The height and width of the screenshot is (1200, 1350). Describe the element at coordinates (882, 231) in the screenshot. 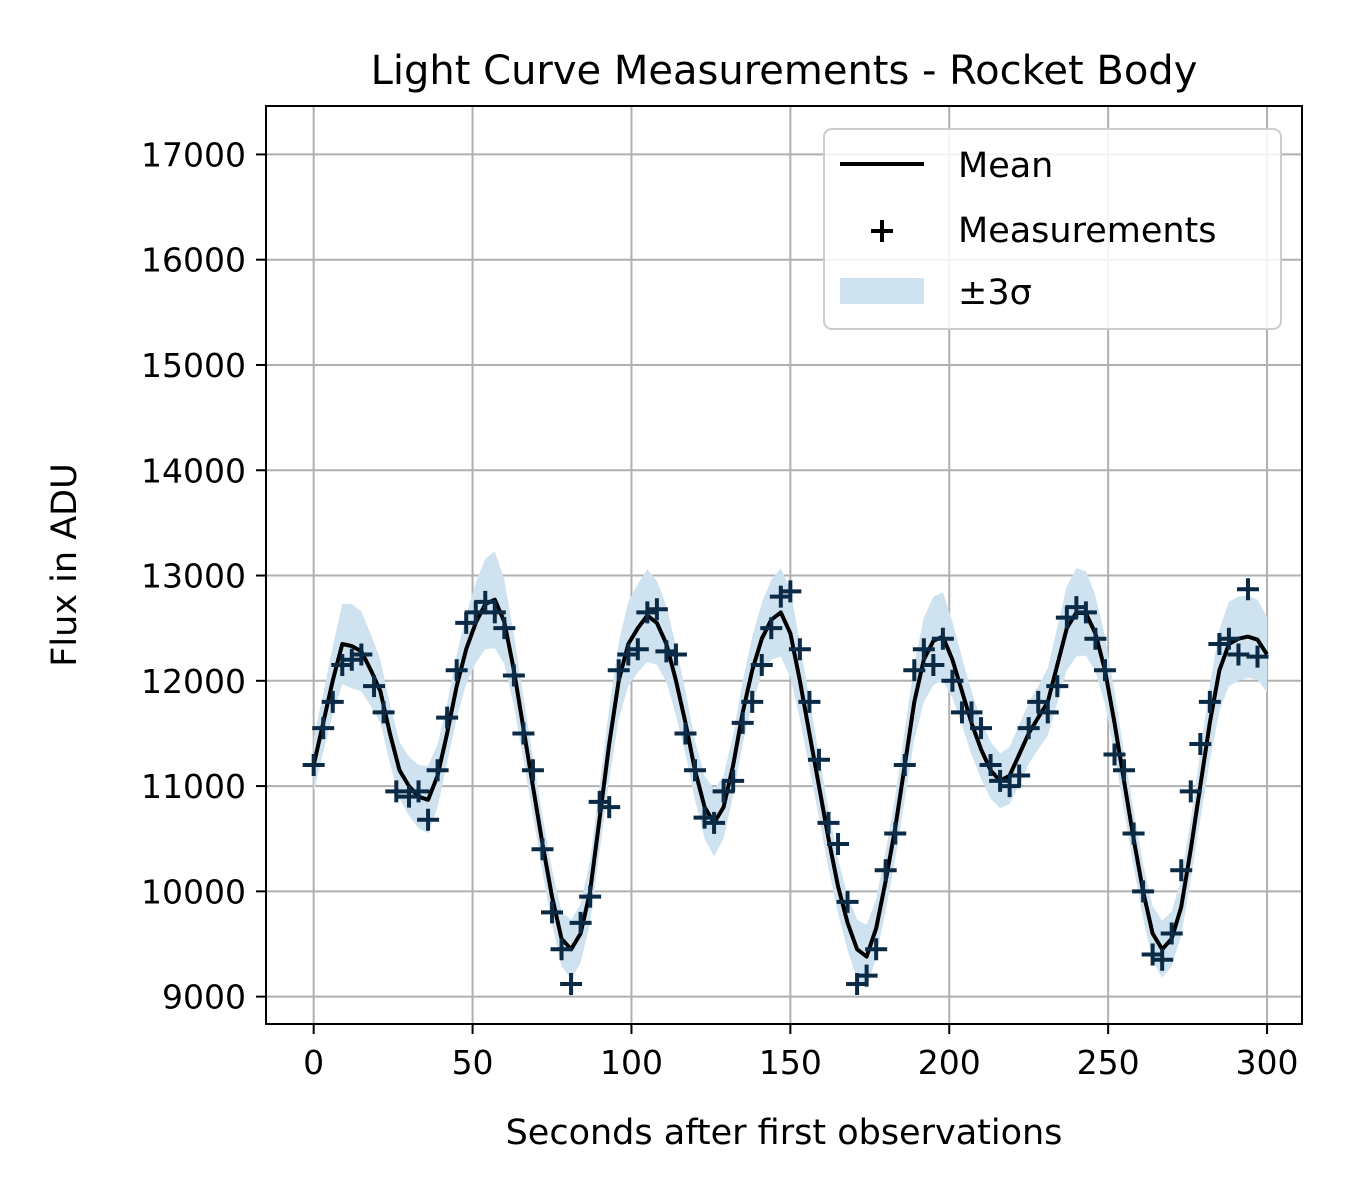

I see `legend-measurements-swatch` at that location.